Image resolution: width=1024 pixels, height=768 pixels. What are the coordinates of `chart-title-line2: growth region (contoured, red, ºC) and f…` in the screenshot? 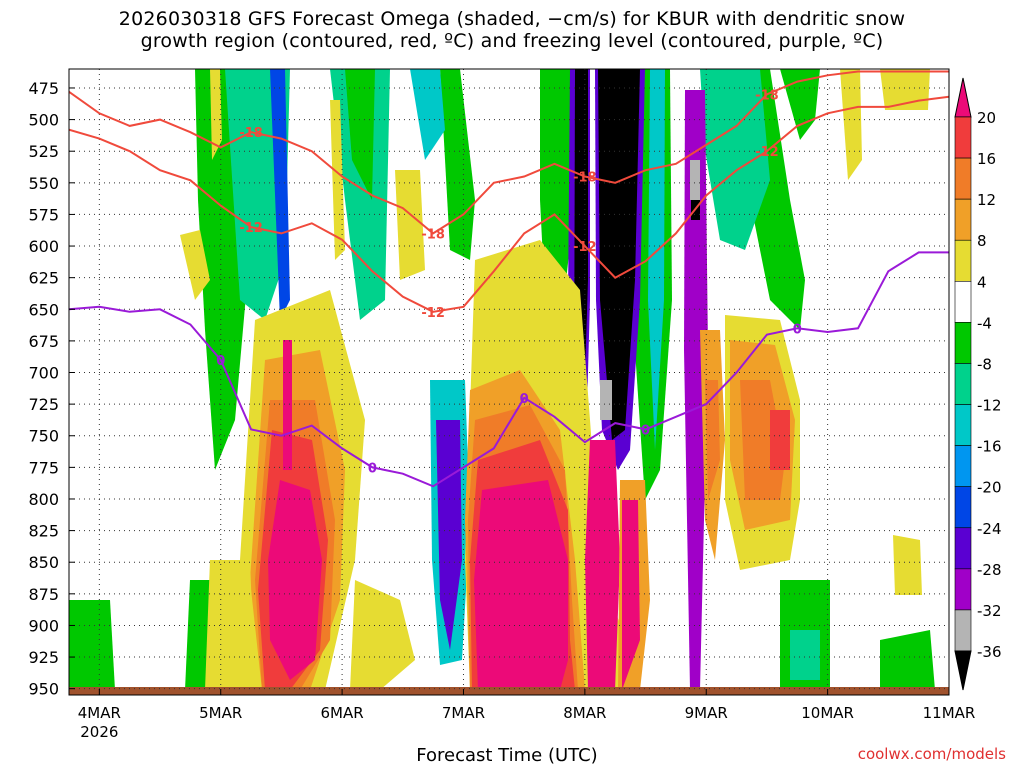 It's located at (512, 41).